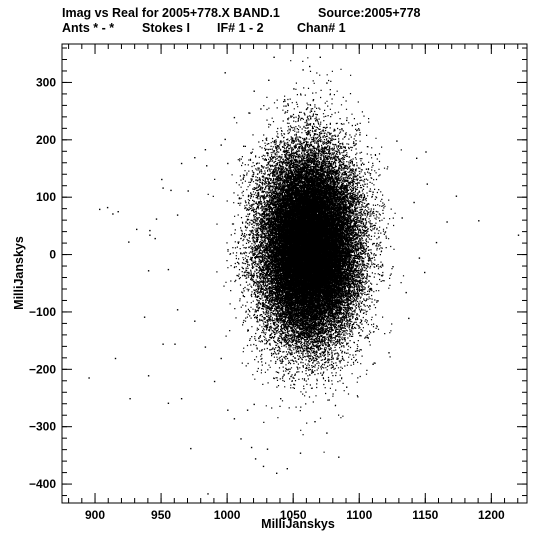 Image resolution: width=540 pixels, height=541 pixels. Describe the element at coordinates (42, 312) in the screenshot. I see `y-tick-label: −100` at that location.